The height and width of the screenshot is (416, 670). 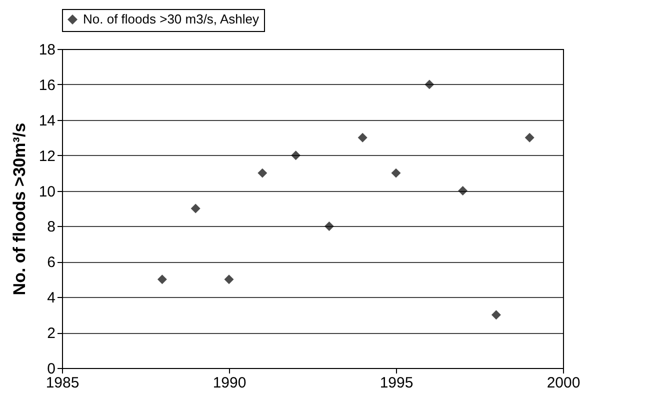 I want to click on x-tick-label: 2000, so click(x=563, y=383).